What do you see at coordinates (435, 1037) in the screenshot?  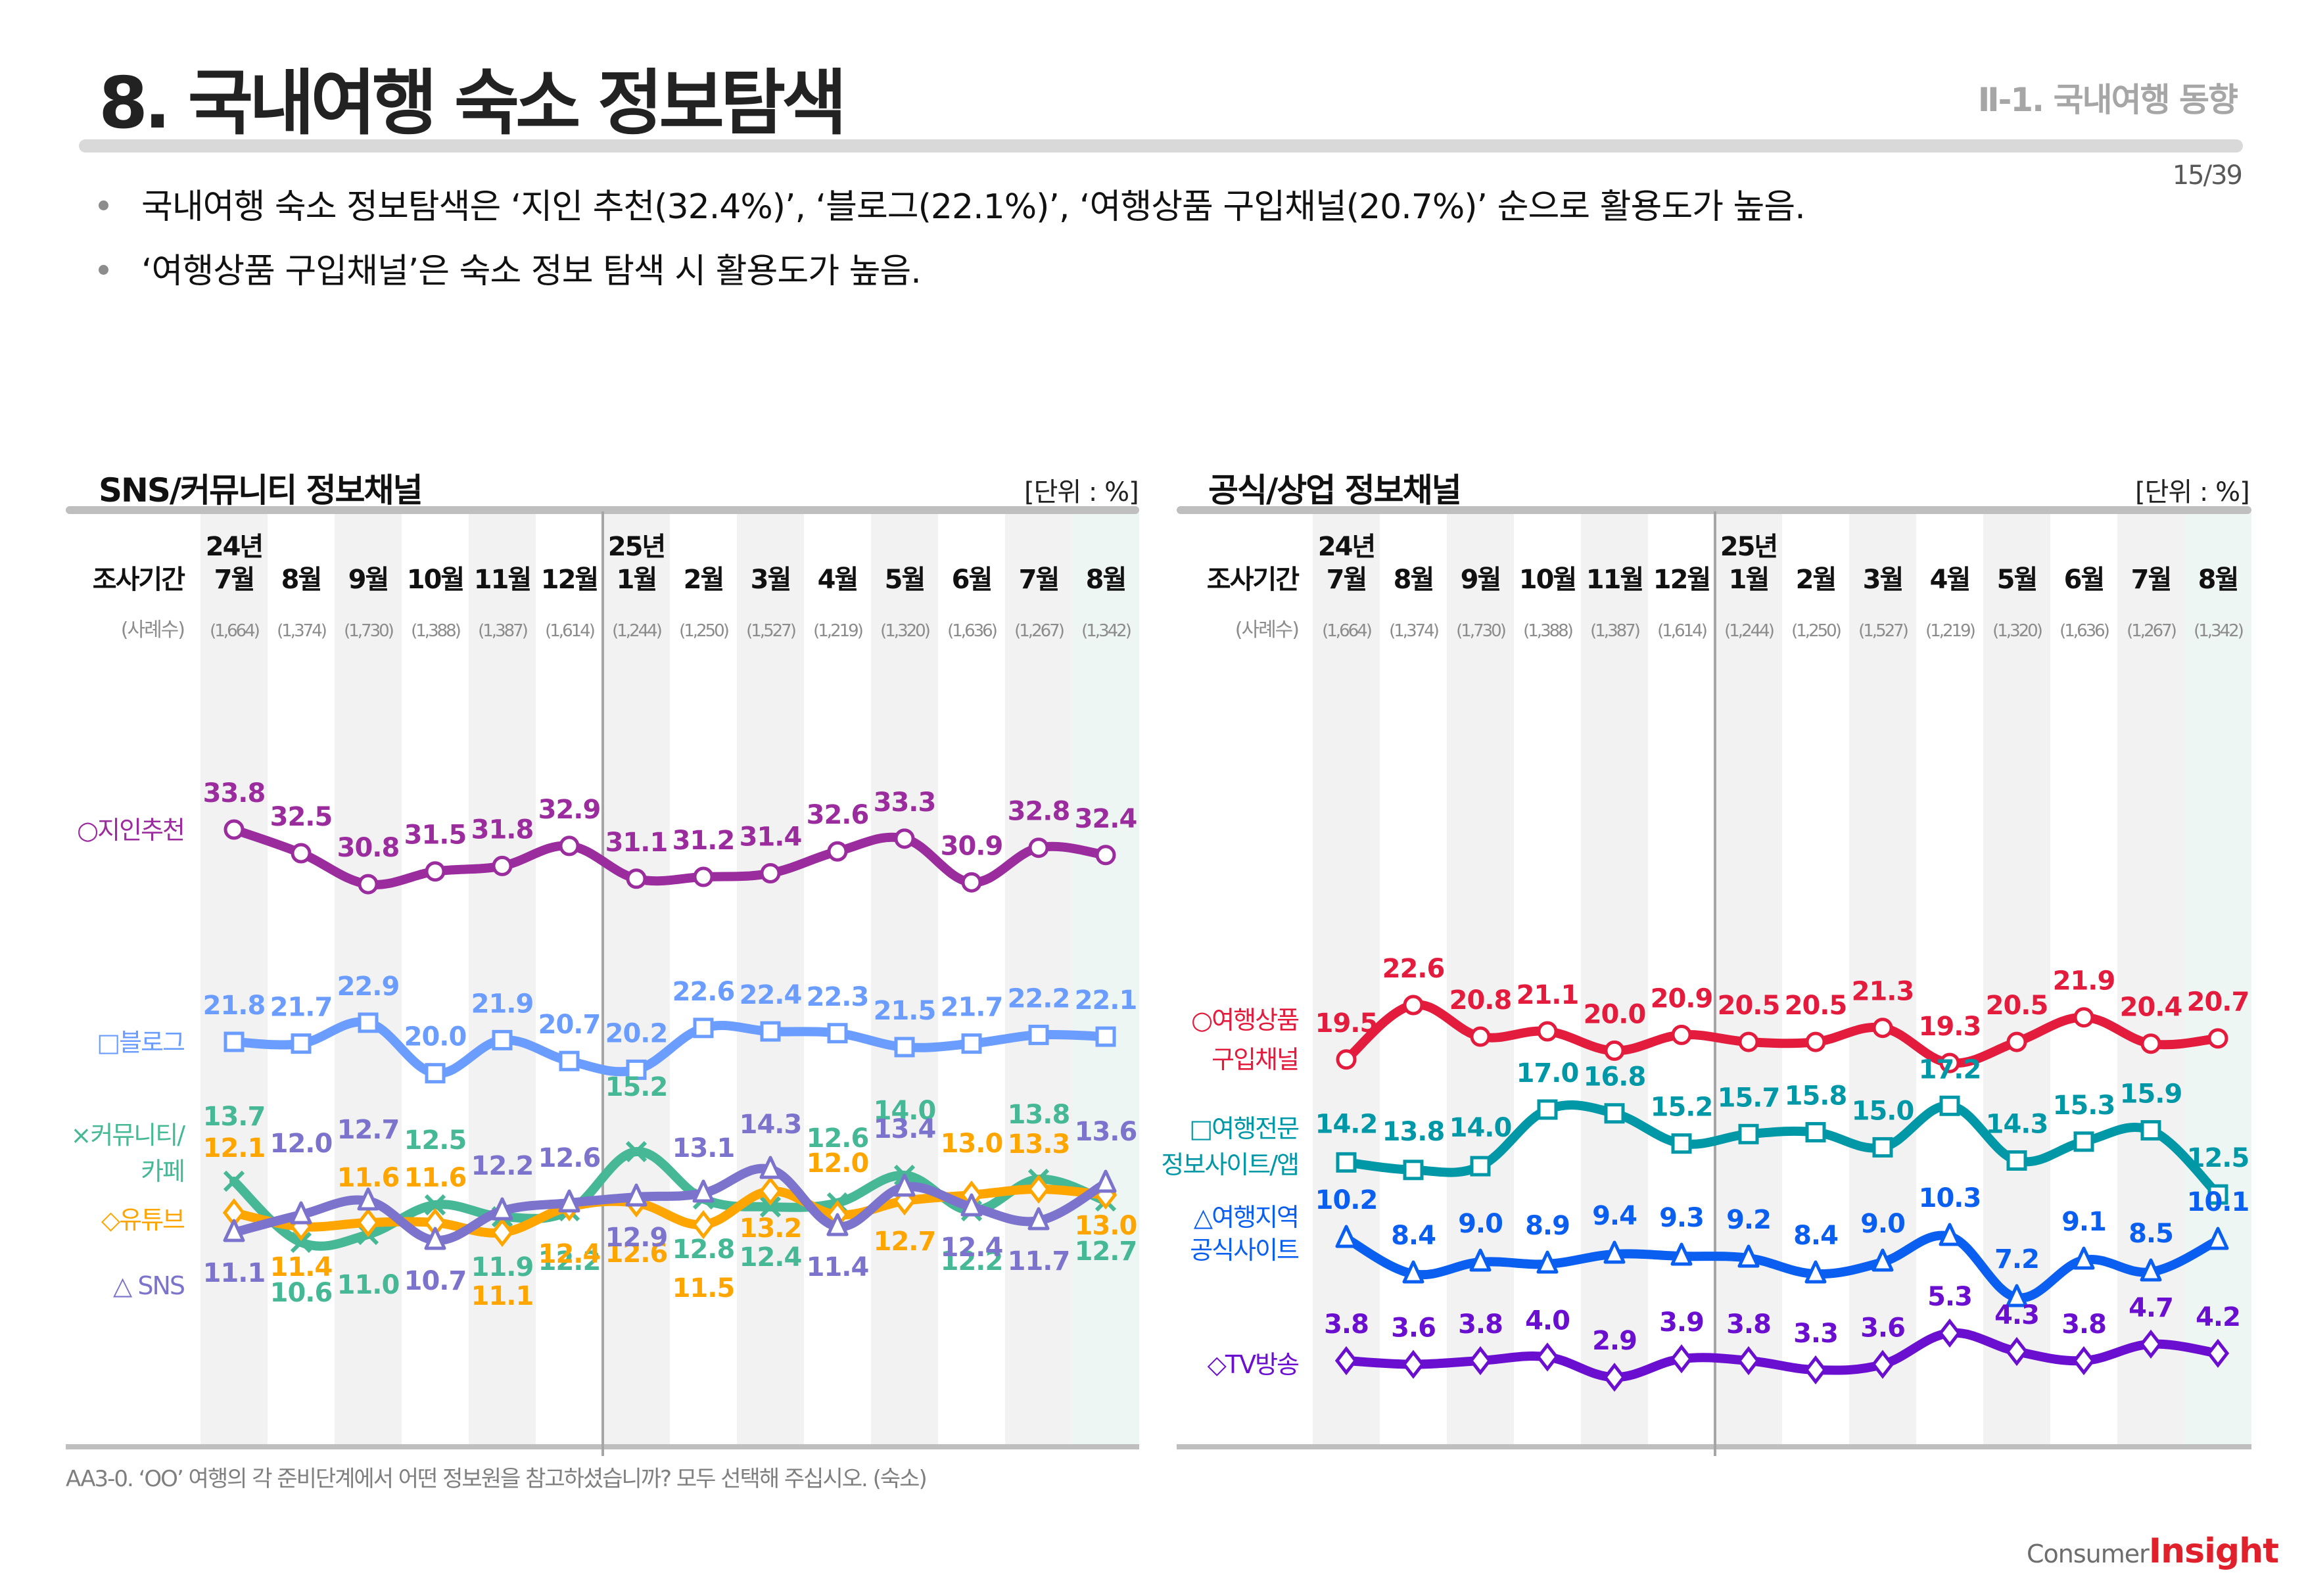 I see `data-label: 20.0` at bounding box center [435, 1037].